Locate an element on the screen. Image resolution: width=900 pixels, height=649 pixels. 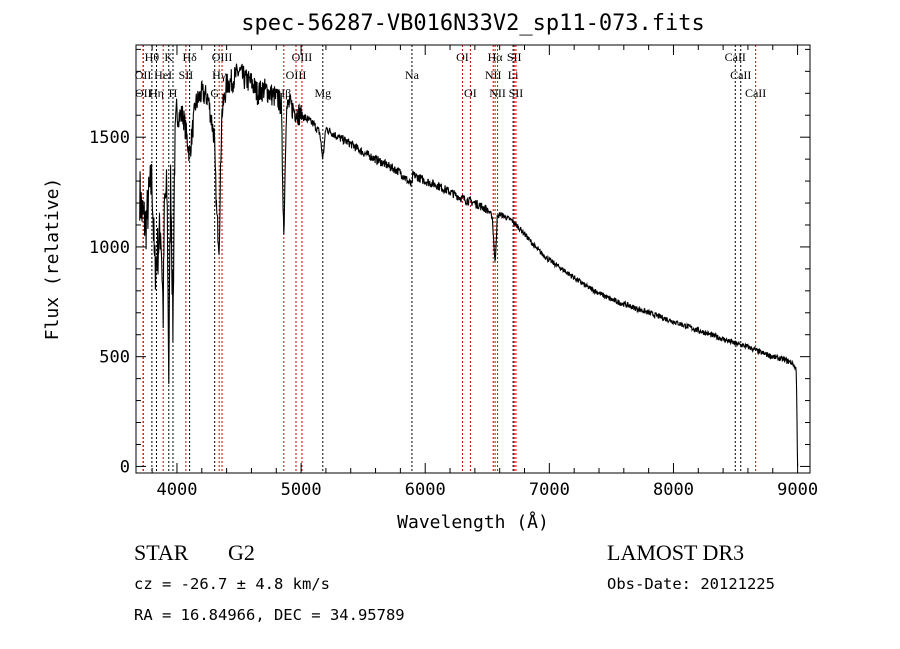
line-label: H is located at coordinates (173, 93).